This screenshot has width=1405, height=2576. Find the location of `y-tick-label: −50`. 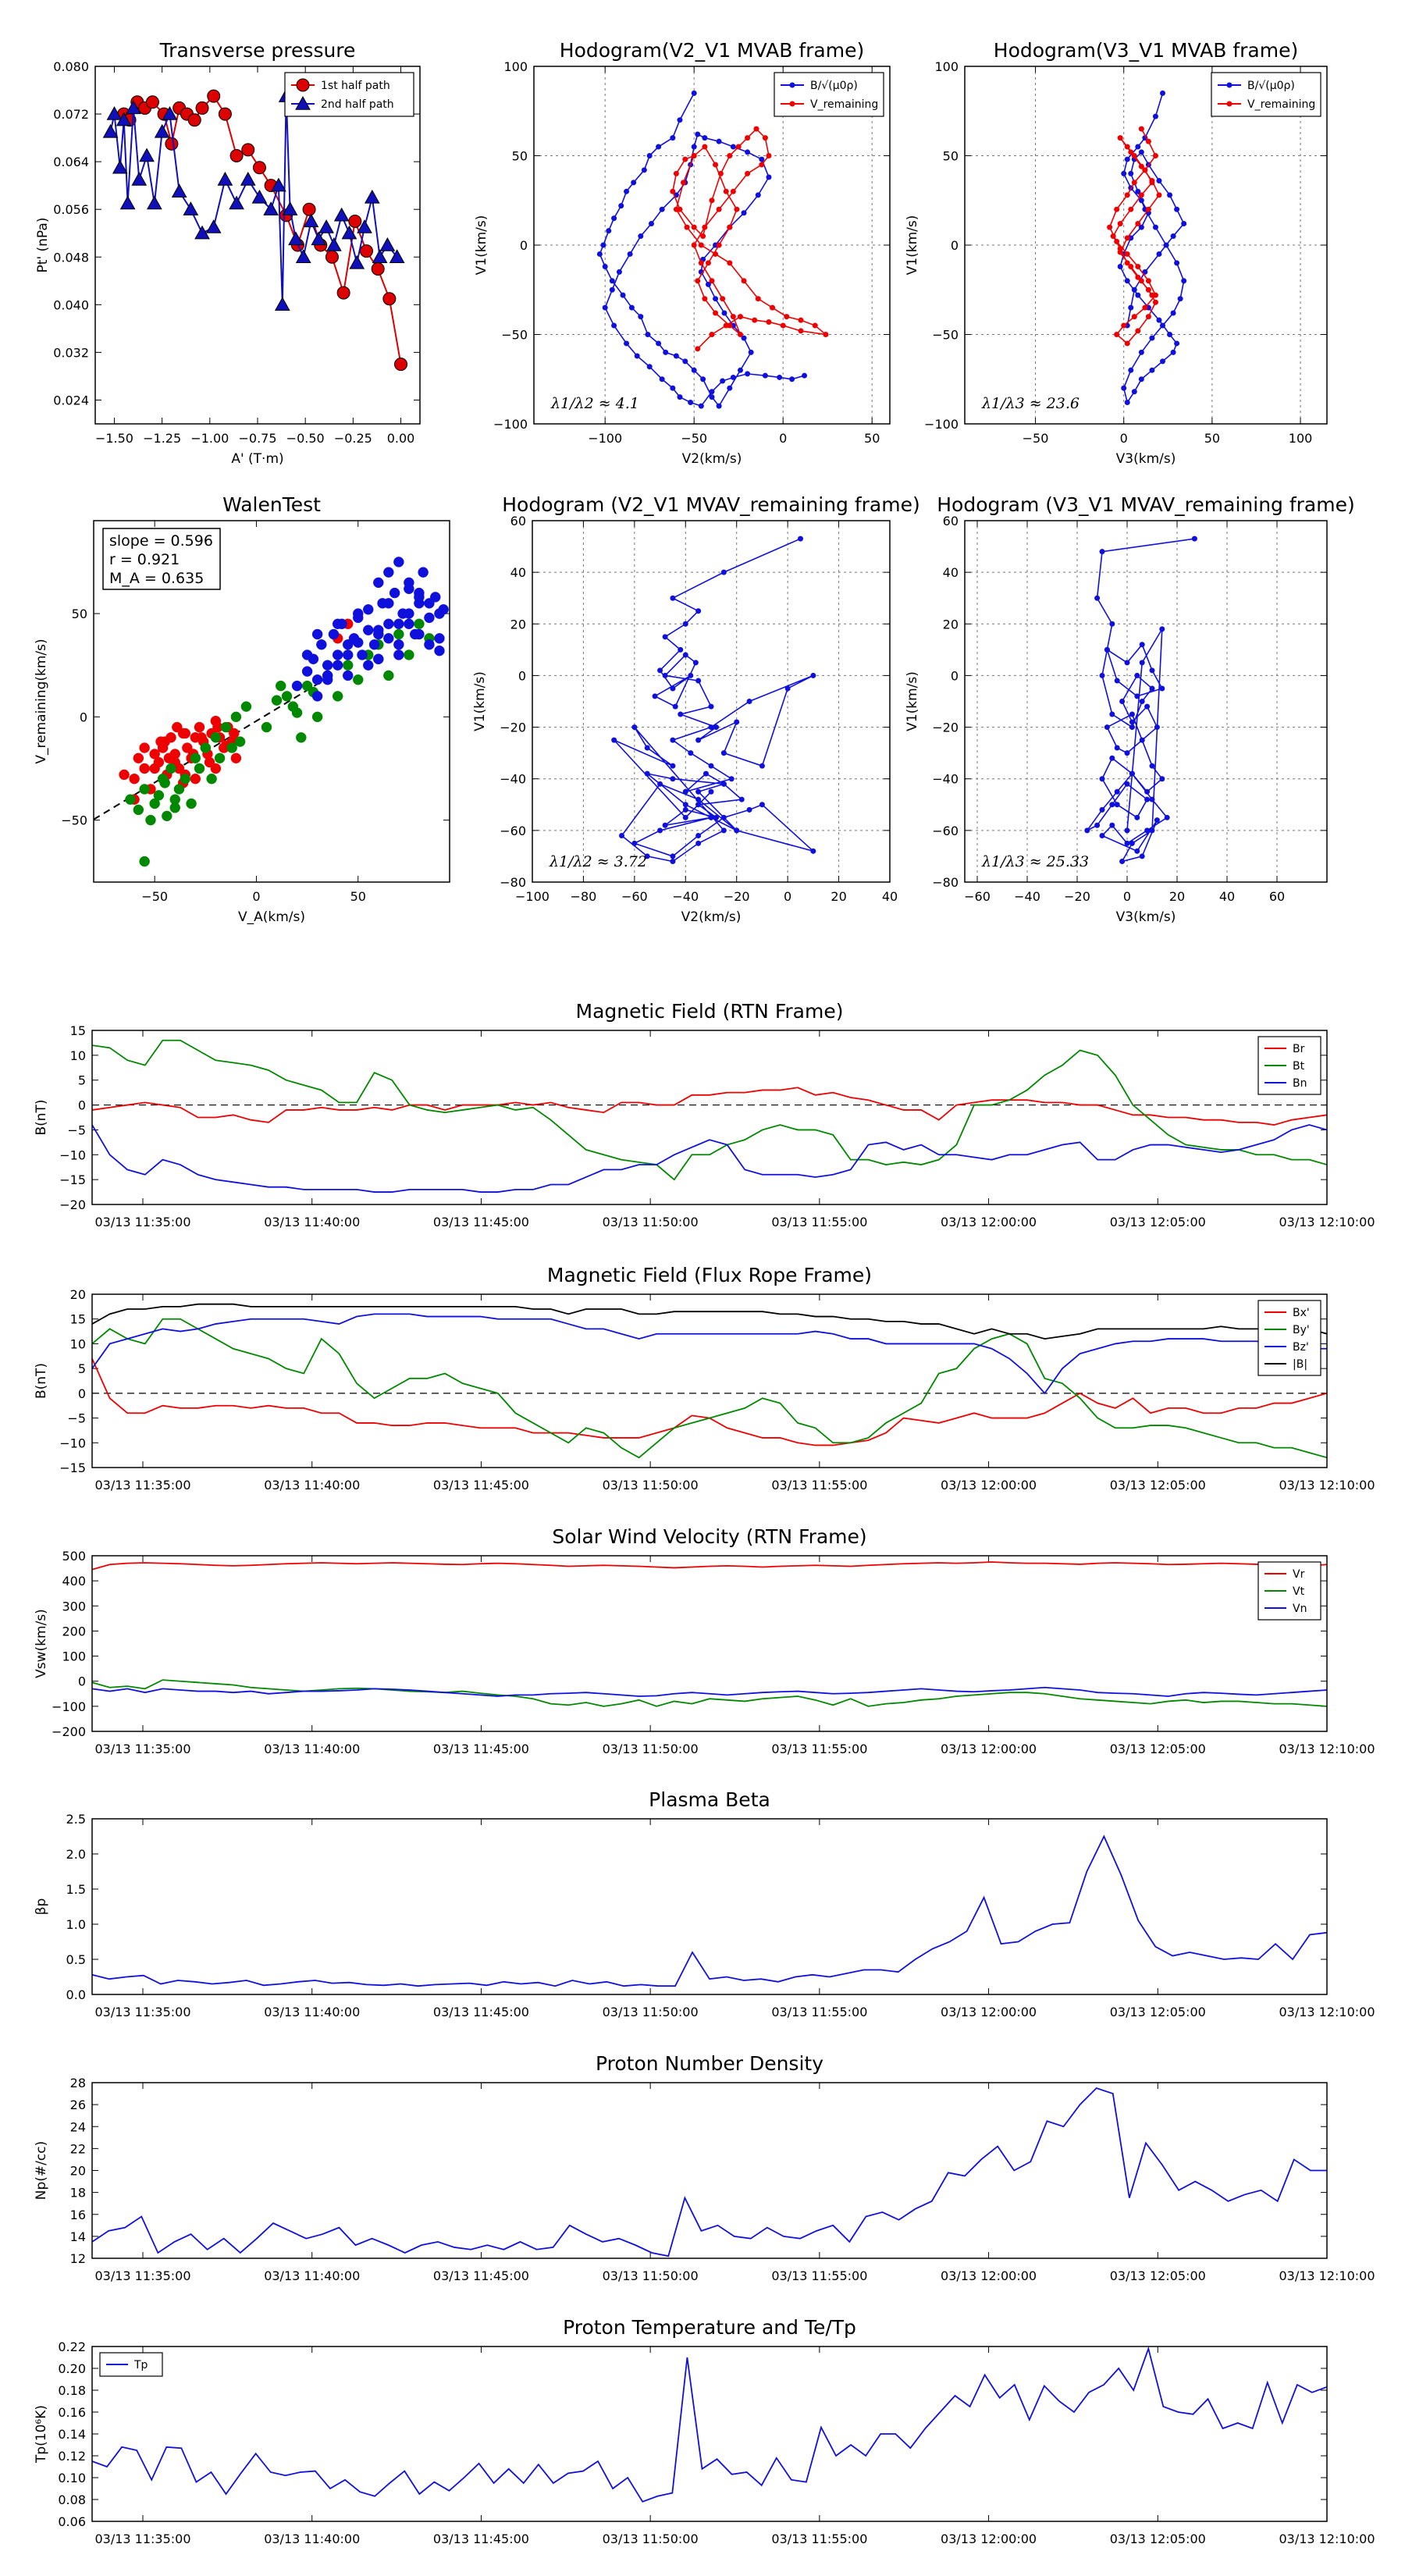

y-tick-label: −50 is located at coordinates (946, 335).